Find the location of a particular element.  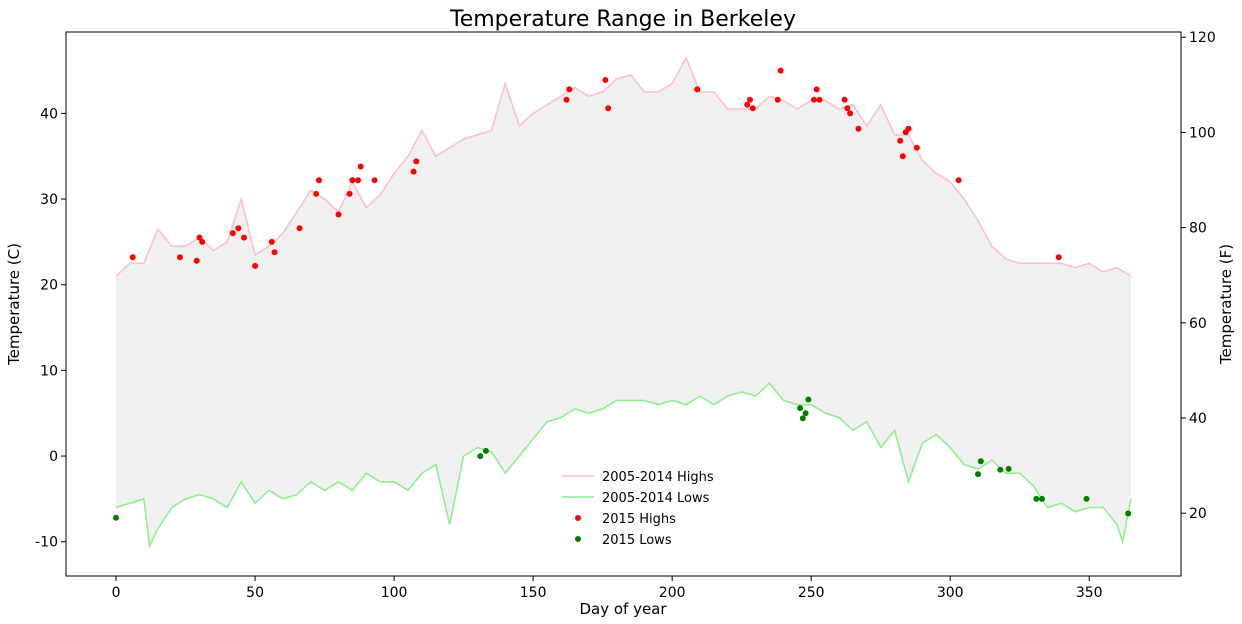

y-right-tick-label: 20 is located at coordinates (1198, 514).